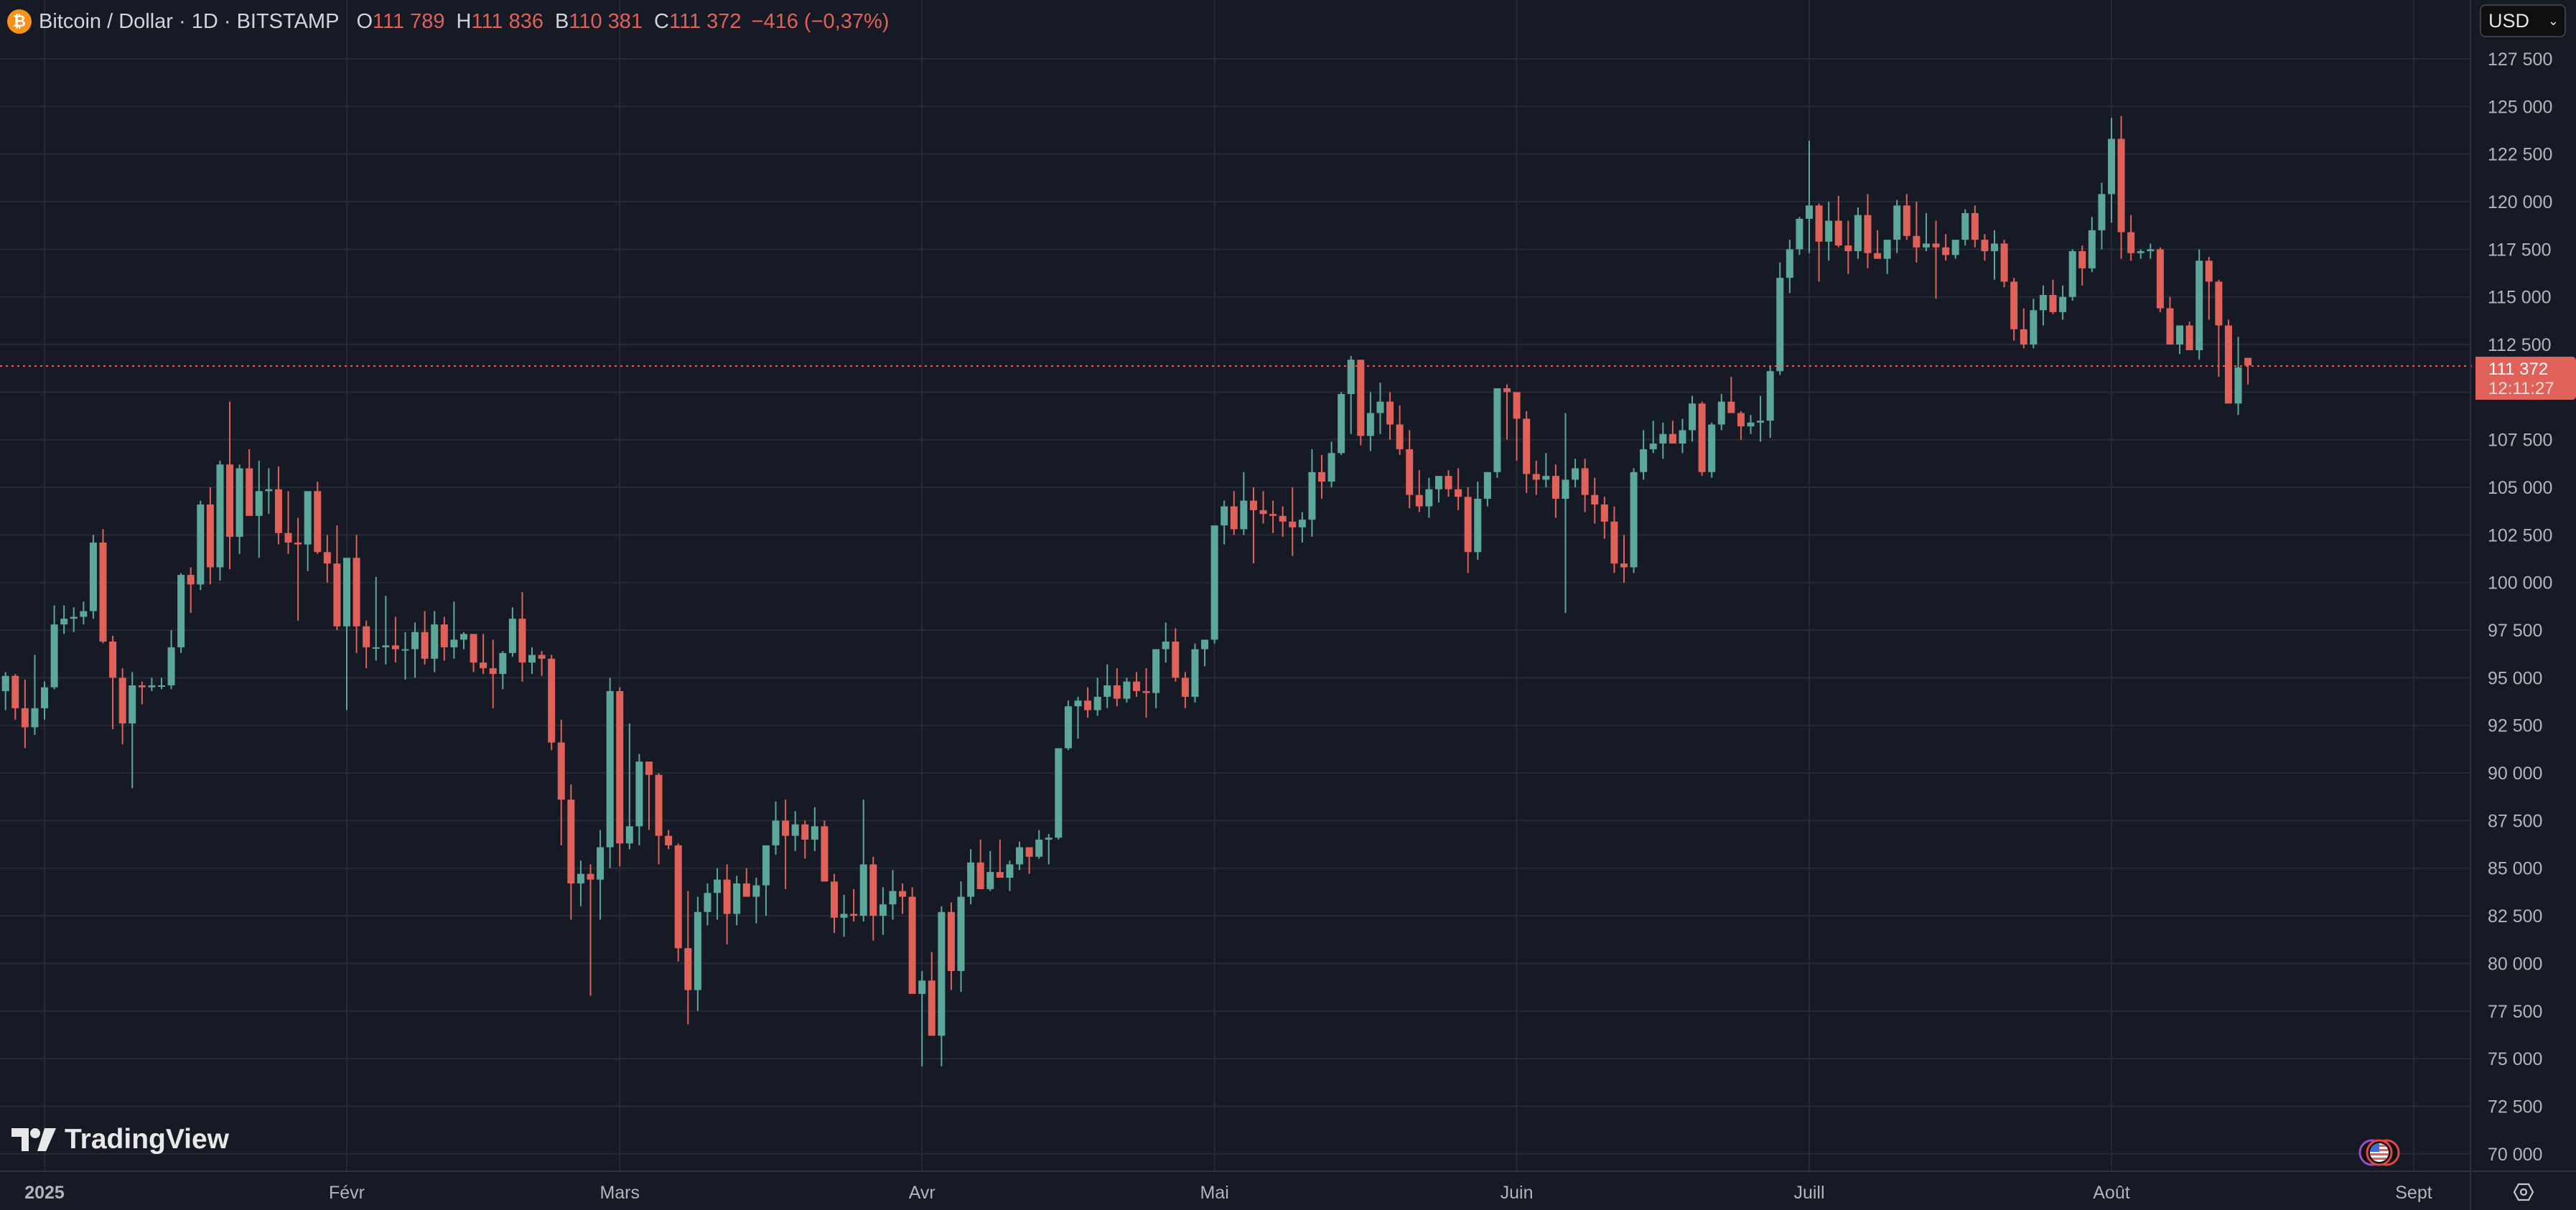 The image size is (2576, 1210). Describe the element at coordinates (2520, 60) in the screenshot. I see `price-tick-label: 127 500` at that location.